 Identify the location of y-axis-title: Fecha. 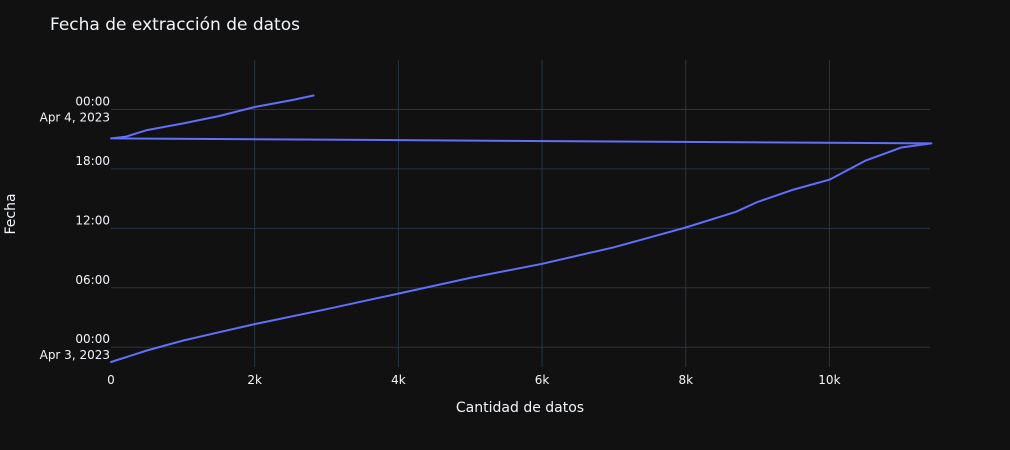
(11, 213).